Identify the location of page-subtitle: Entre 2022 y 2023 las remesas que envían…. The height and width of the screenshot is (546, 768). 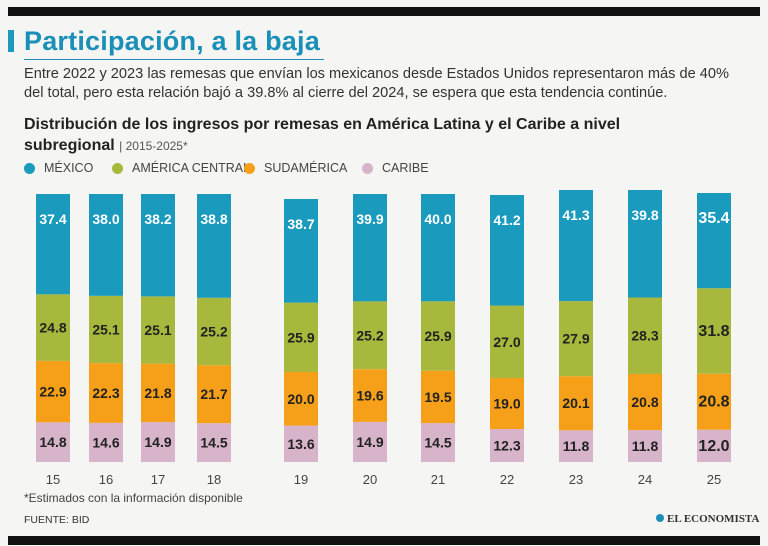
(376, 83).